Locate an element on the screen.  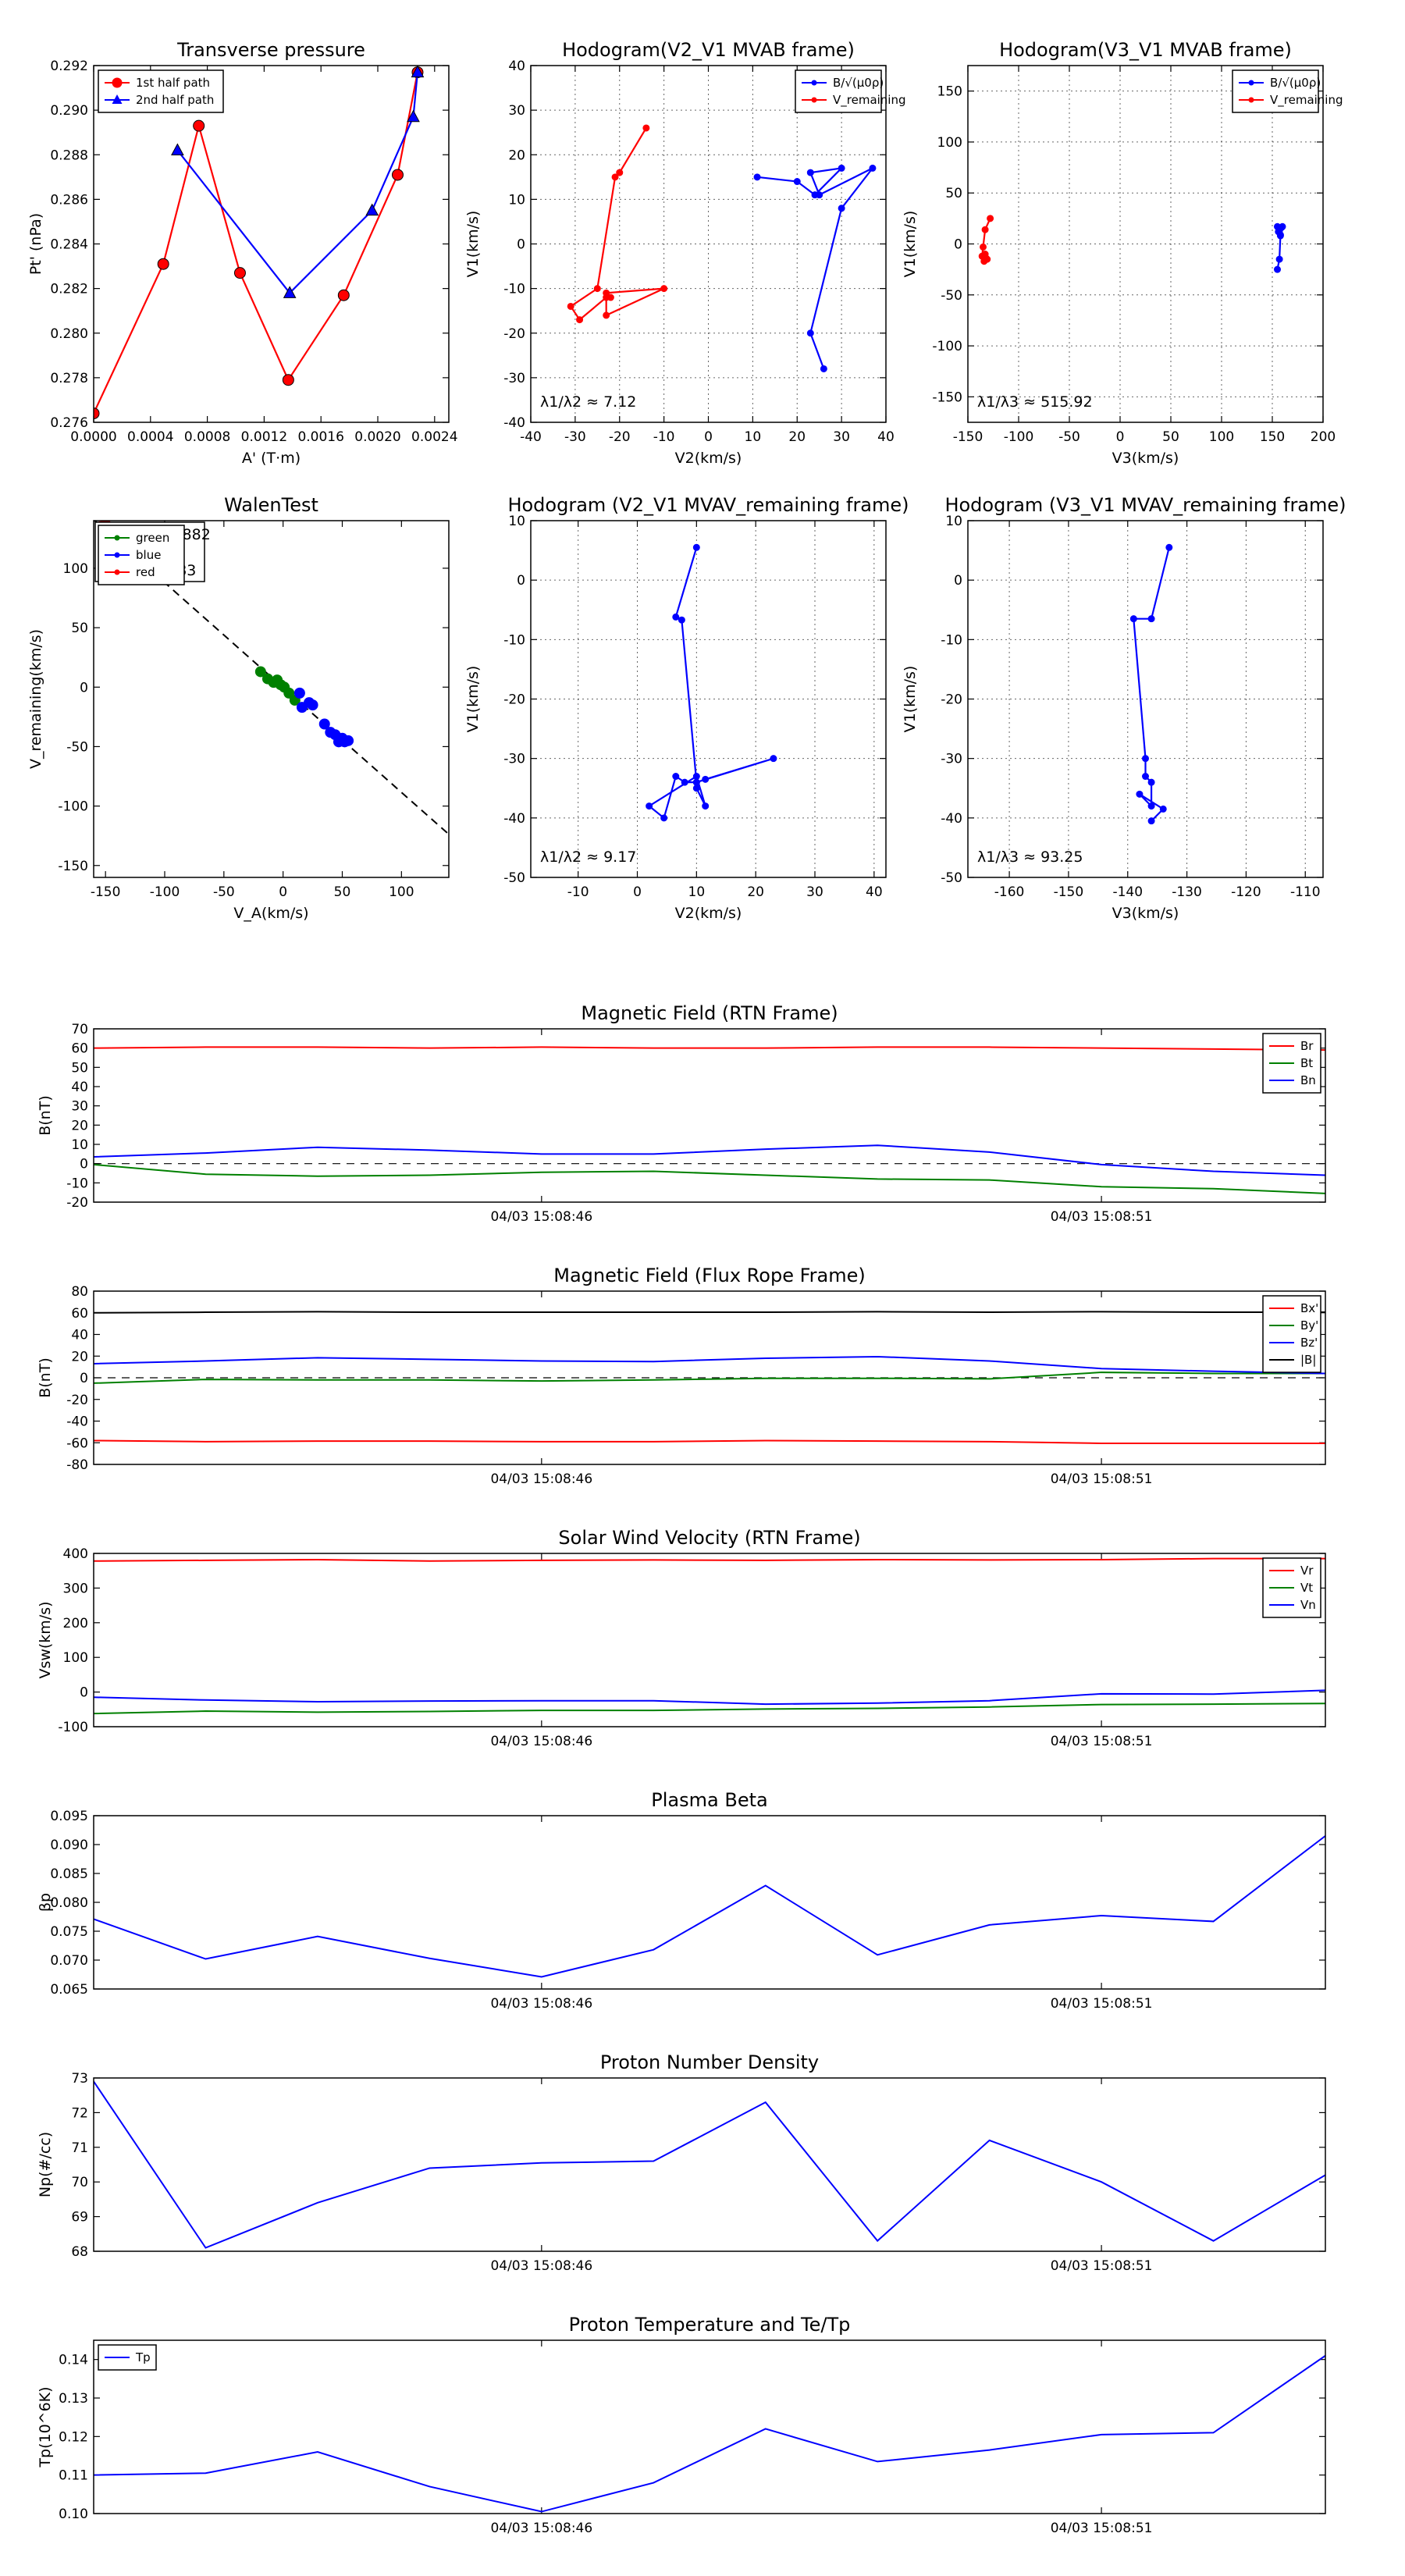
y-tick-label: -20 is located at coordinates (514, 334).